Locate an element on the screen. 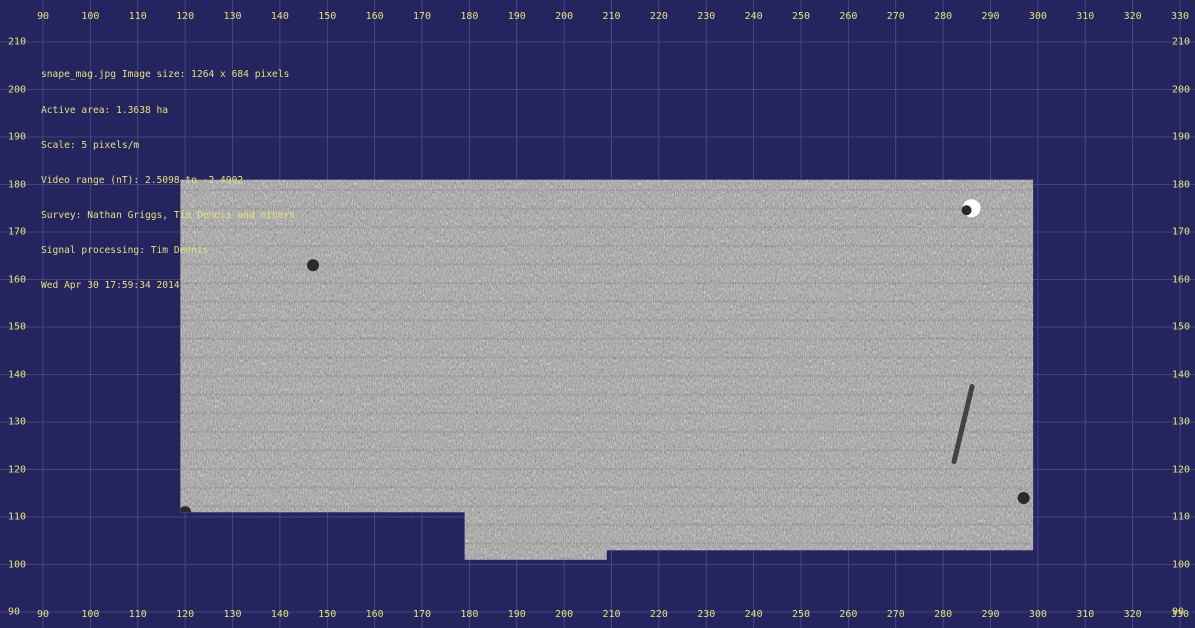 The height and width of the screenshot is (628, 1195). x-tick-bottom: 190 is located at coordinates (516, 614).